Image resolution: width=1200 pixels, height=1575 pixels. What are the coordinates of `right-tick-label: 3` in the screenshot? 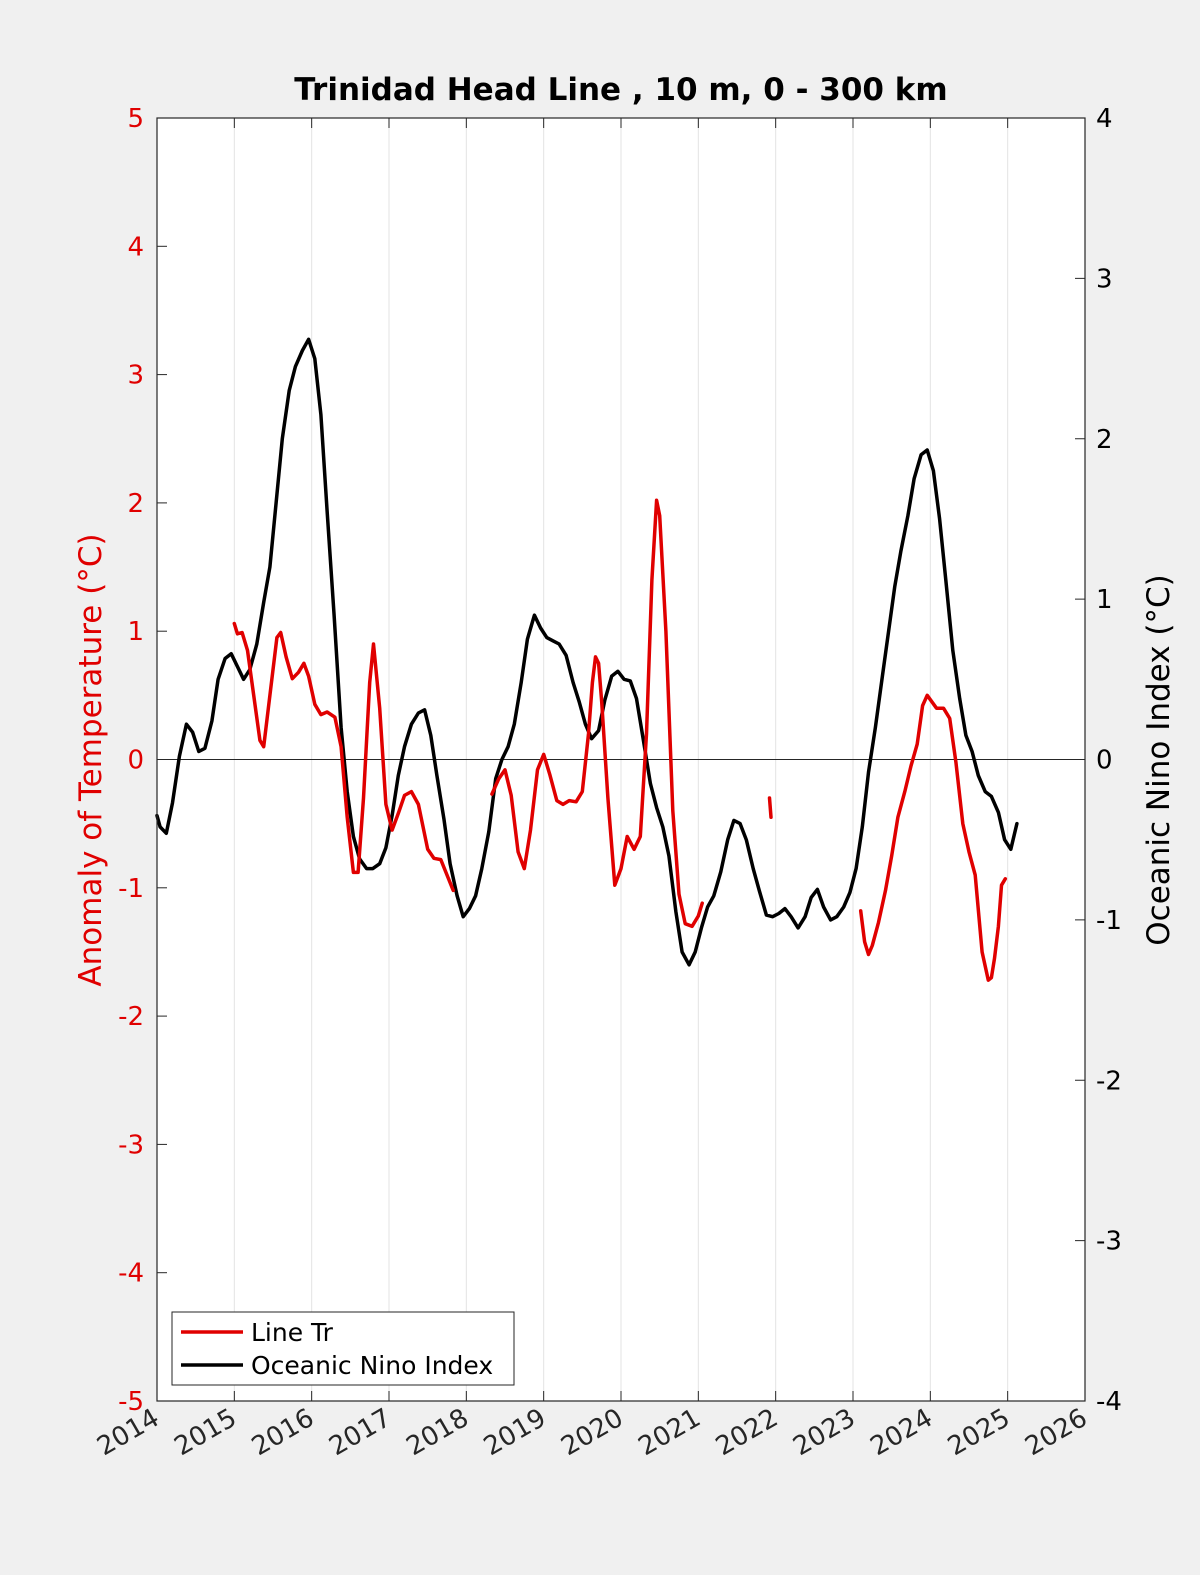 It's located at (1104, 279).